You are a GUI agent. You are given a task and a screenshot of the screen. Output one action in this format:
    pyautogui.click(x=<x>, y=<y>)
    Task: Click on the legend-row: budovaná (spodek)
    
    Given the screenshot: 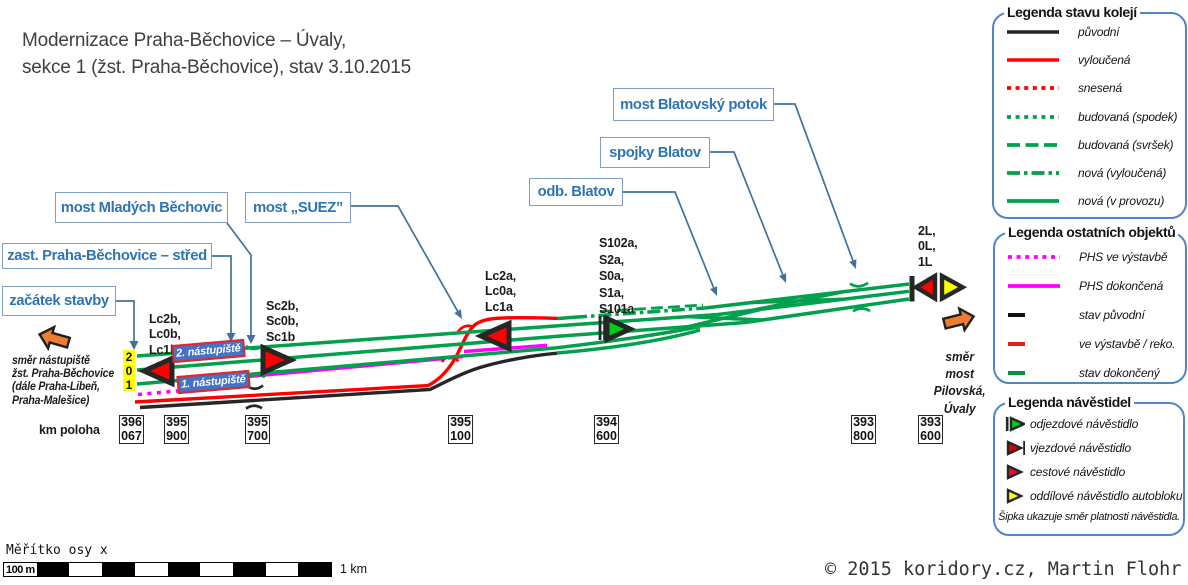 What is the action you would take?
    pyautogui.click(x=1089, y=117)
    